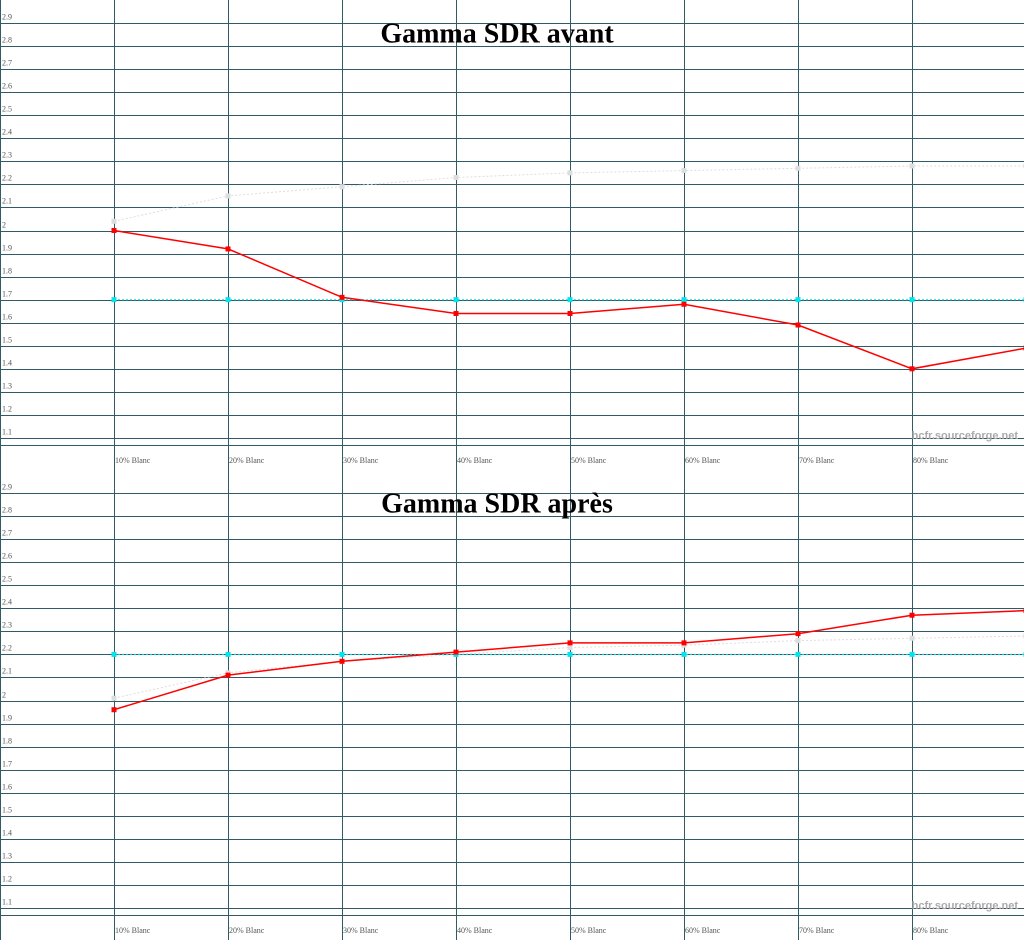 This screenshot has height=948, width=1024. Describe the element at coordinates (589, 930) in the screenshot. I see `x-tick-label: 50% Blanc` at that location.